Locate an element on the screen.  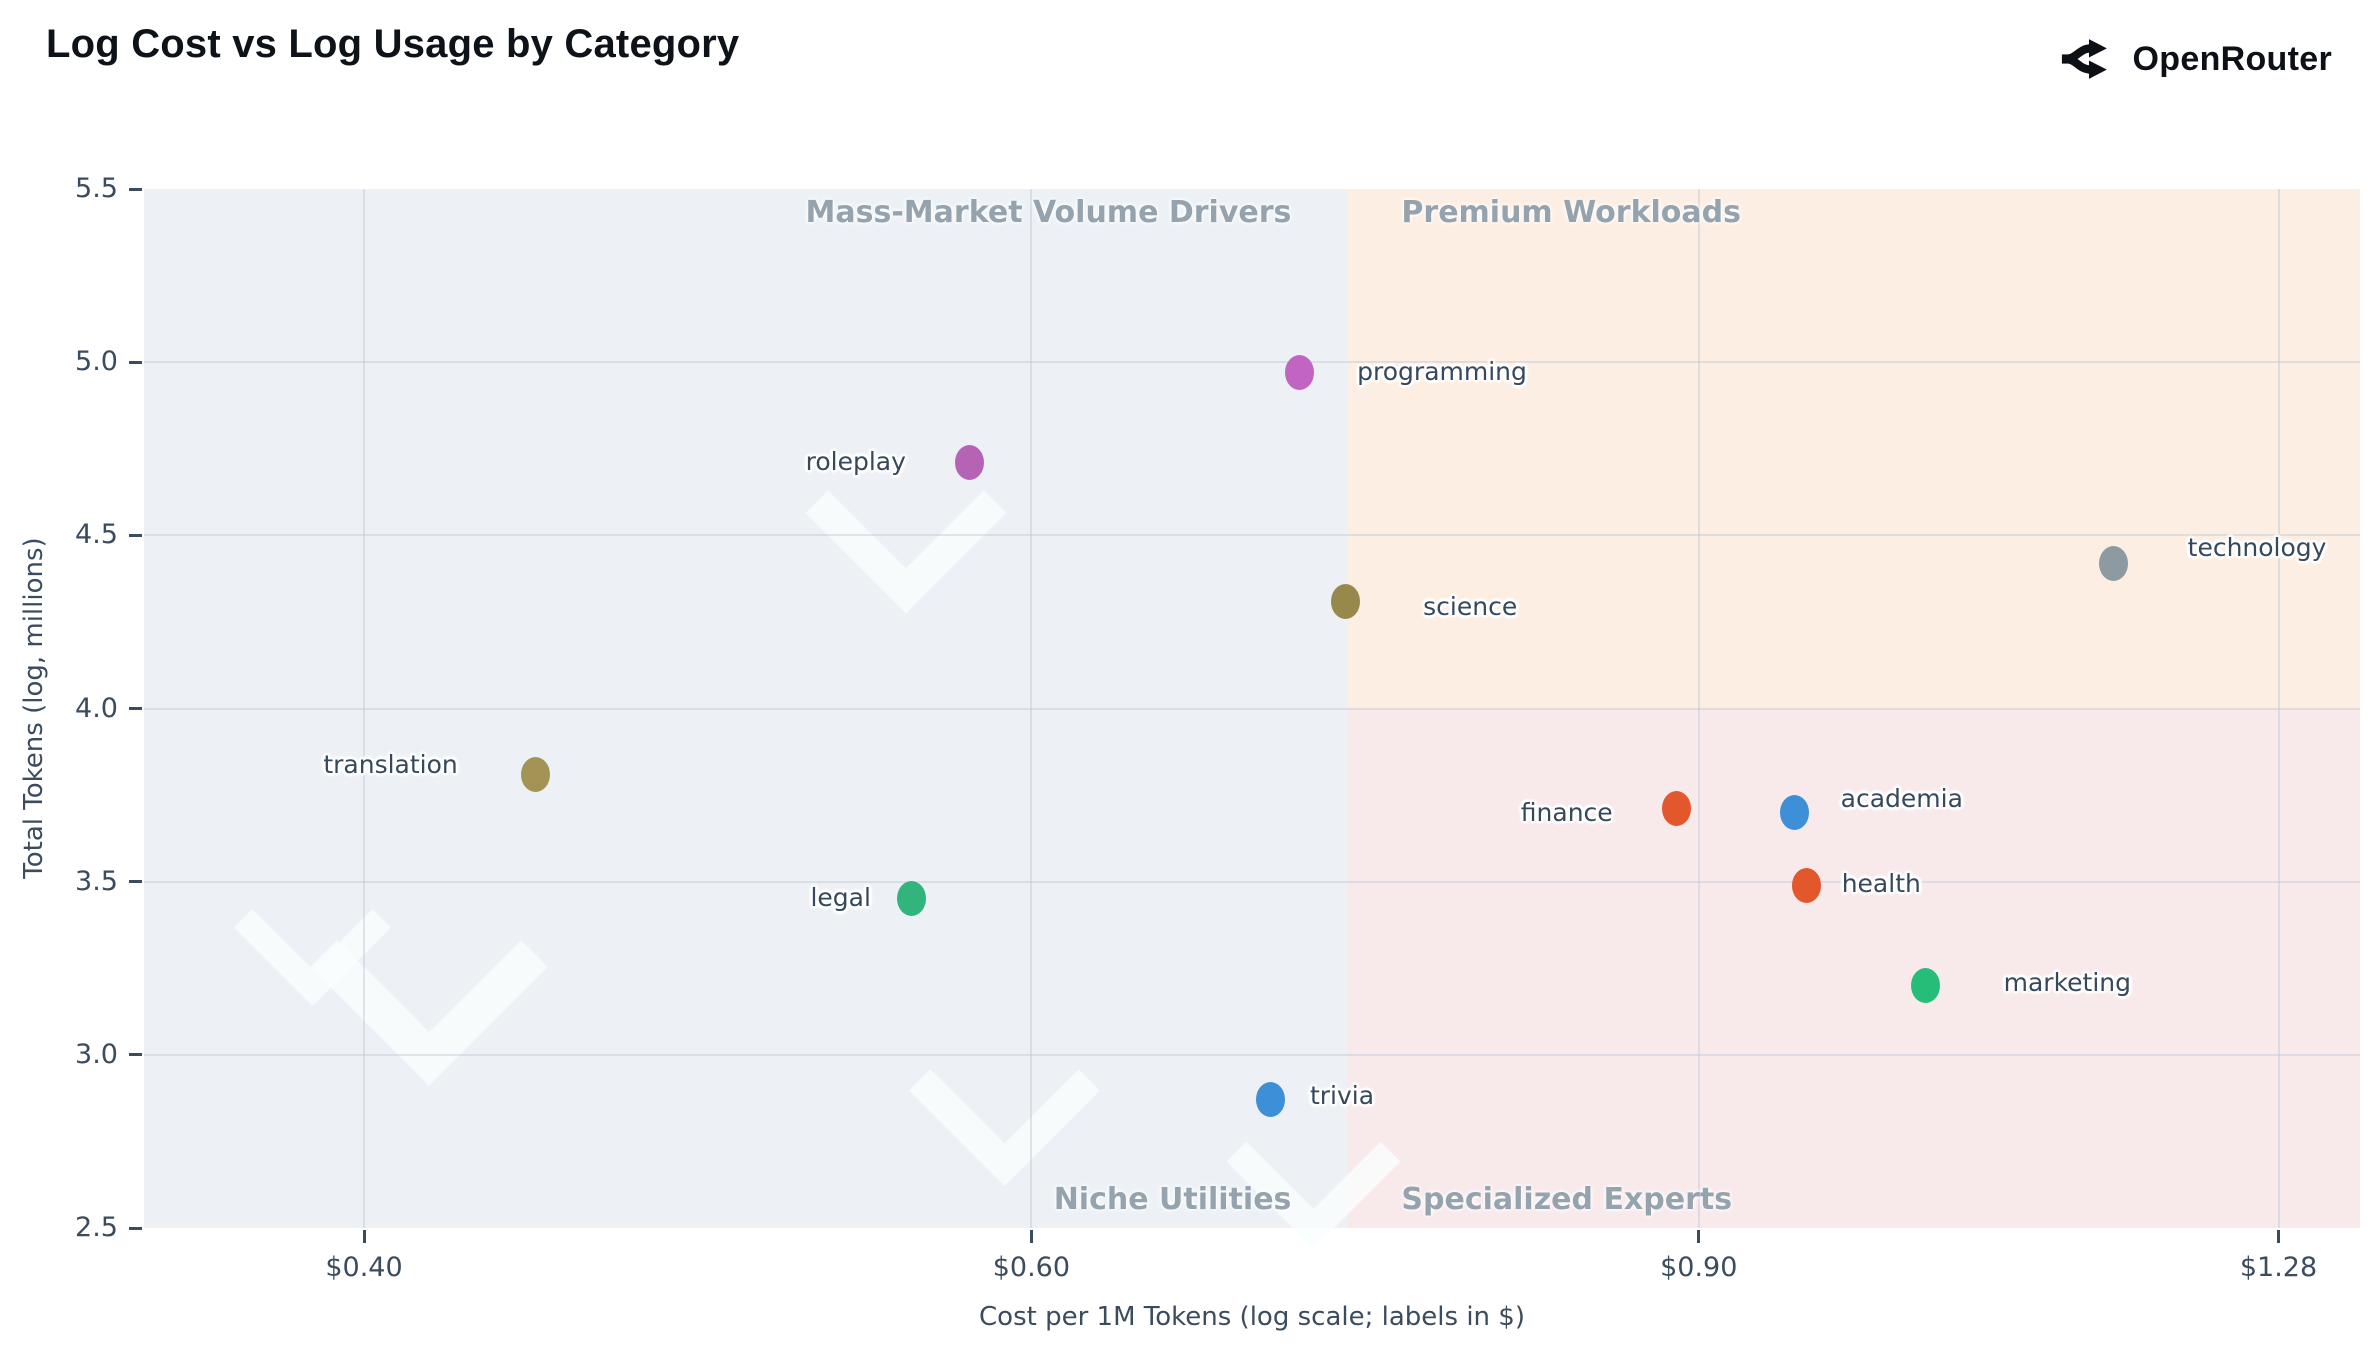
point-label-translation: translation is located at coordinates (390, 765).